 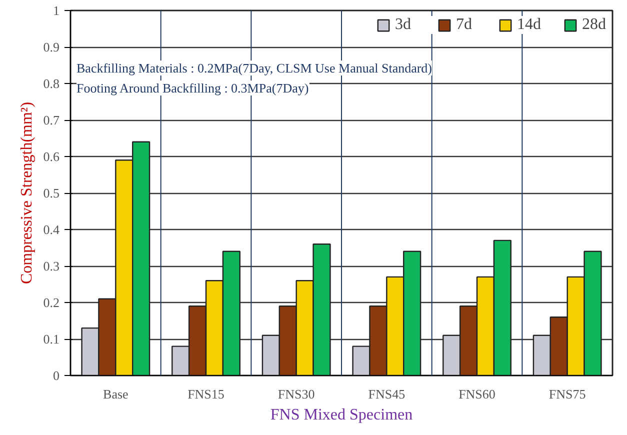 What do you see at coordinates (387, 394) in the screenshot?
I see `x-tick-label: FNS45` at bounding box center [387, 394].